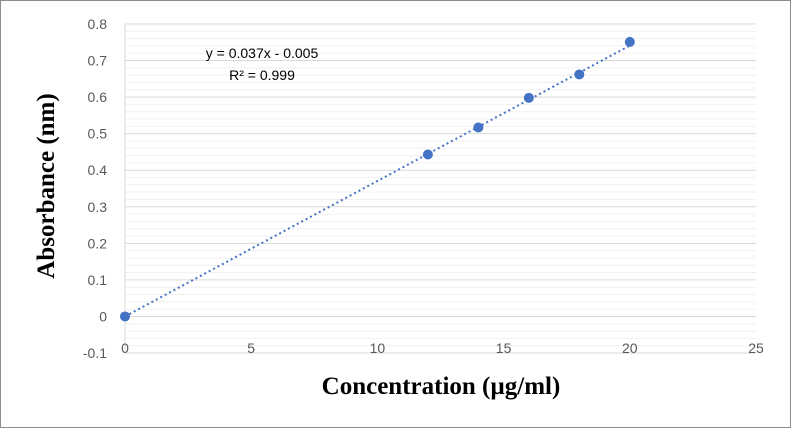 This screenshot has width=791, height=428. Describe the element at coordinates (756, 348) in the screenshot. I see `x-tick-label: 25` at that location.